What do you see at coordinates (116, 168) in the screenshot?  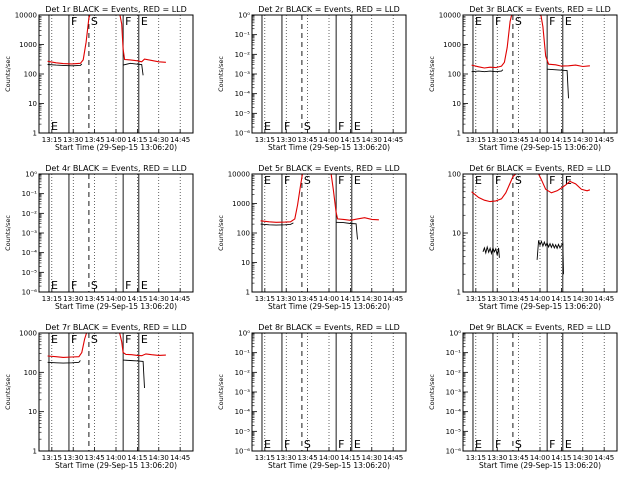 I see `panel-title: Det 4r BLACK = Events, RED = LLD` at bounding box center [116, 168].